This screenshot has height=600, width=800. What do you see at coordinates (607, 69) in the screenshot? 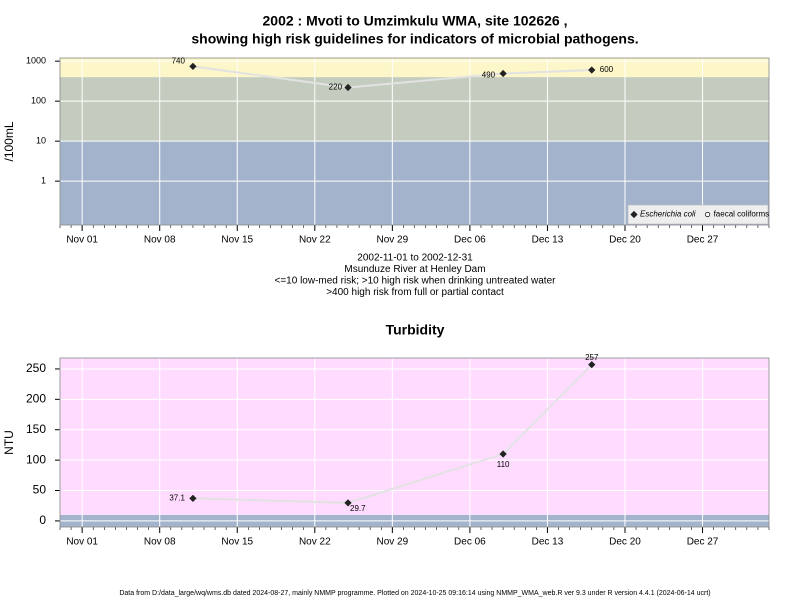
I see `data-label: 600` at bounding box center [607, 69].